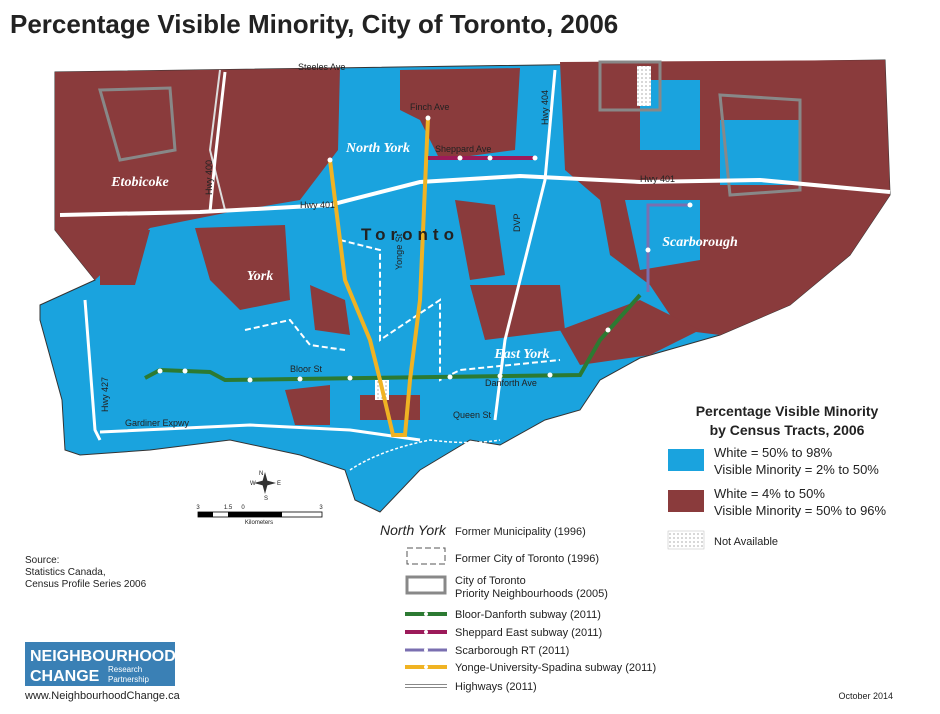 Image resolution: width=940 pixels, height=714 pixels. Describe the element at coordinates (86, 584) in the screenshot. I see `source: Census Profile Series 2006` at that location.